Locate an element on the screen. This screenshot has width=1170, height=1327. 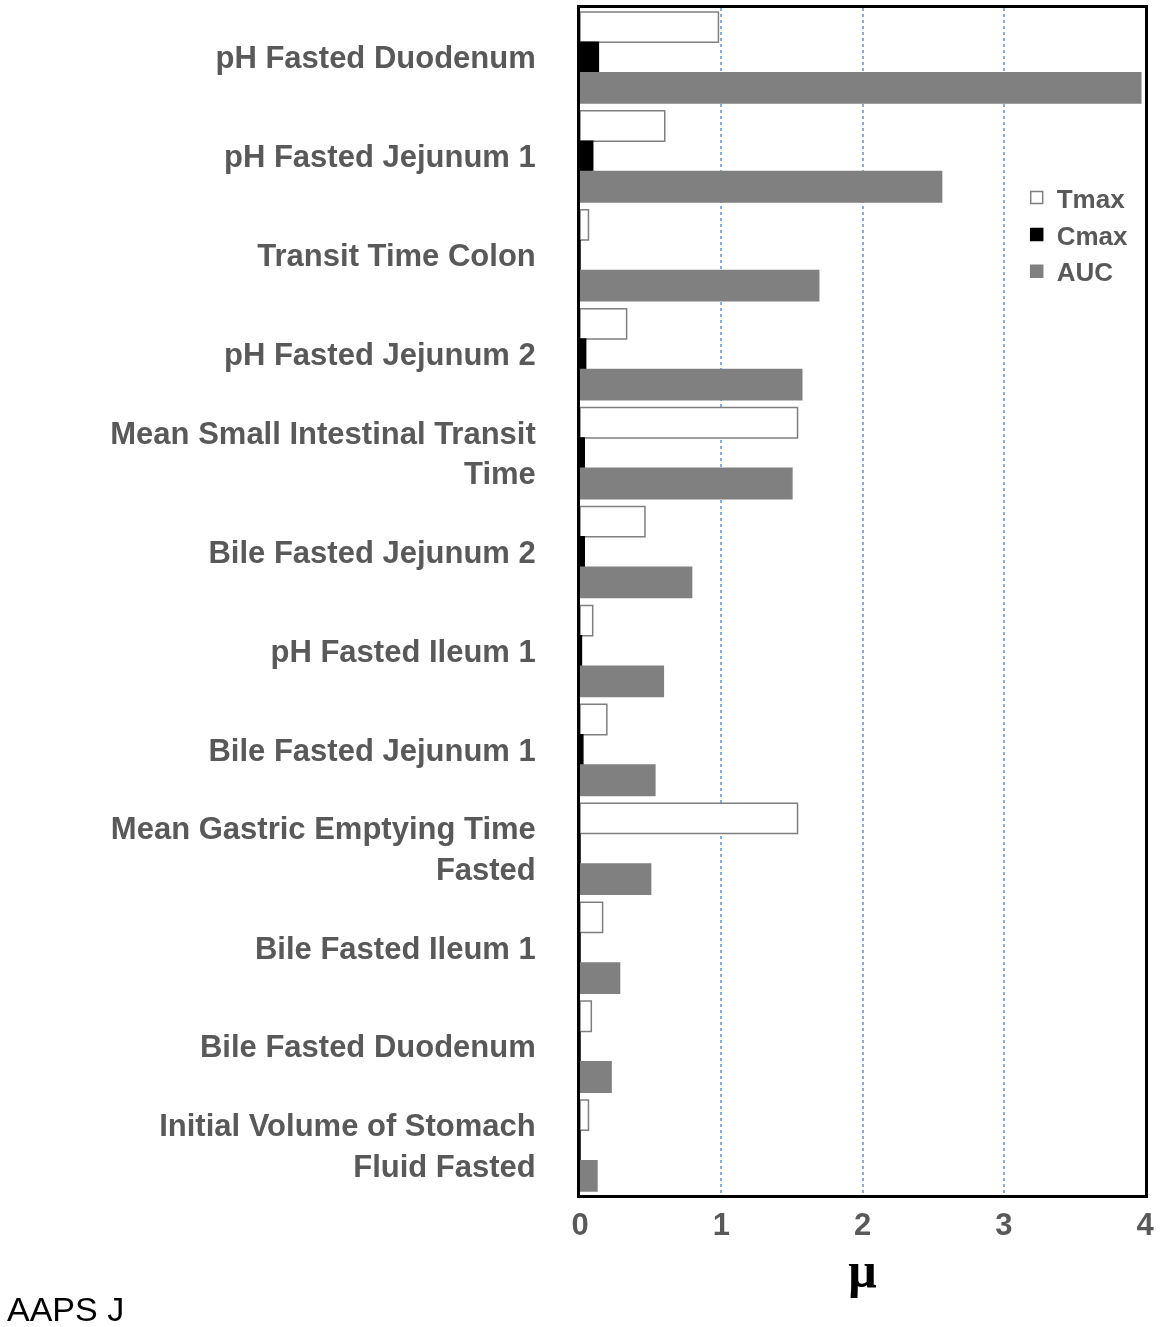
y-tick-label: pH Fasted Jejunum 1 is located at coordinates (380, 157).